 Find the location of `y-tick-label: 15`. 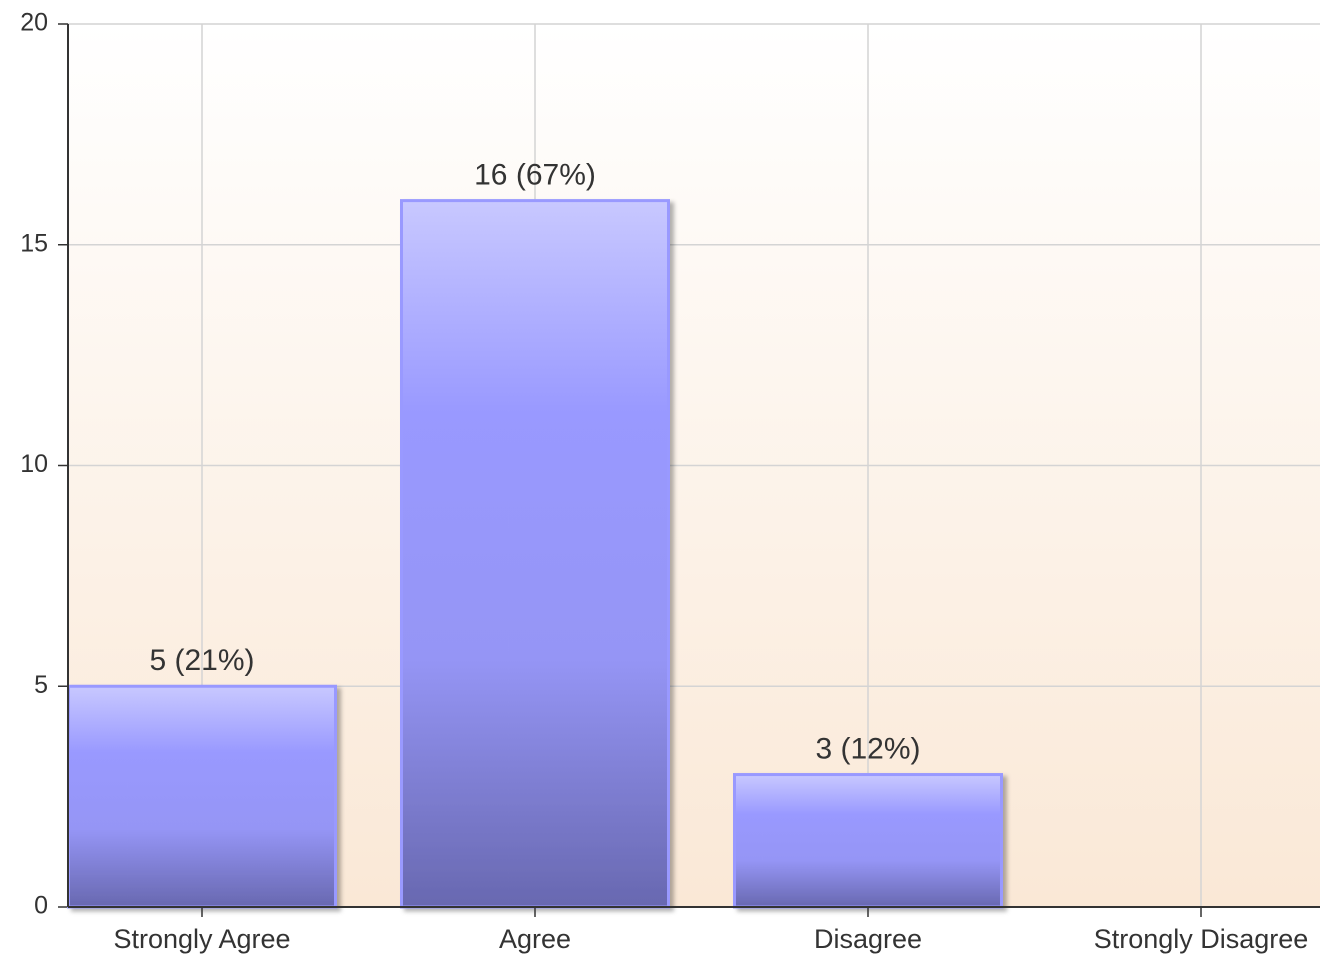

y-tick-label: 15 is located at coordinates (34, 243).